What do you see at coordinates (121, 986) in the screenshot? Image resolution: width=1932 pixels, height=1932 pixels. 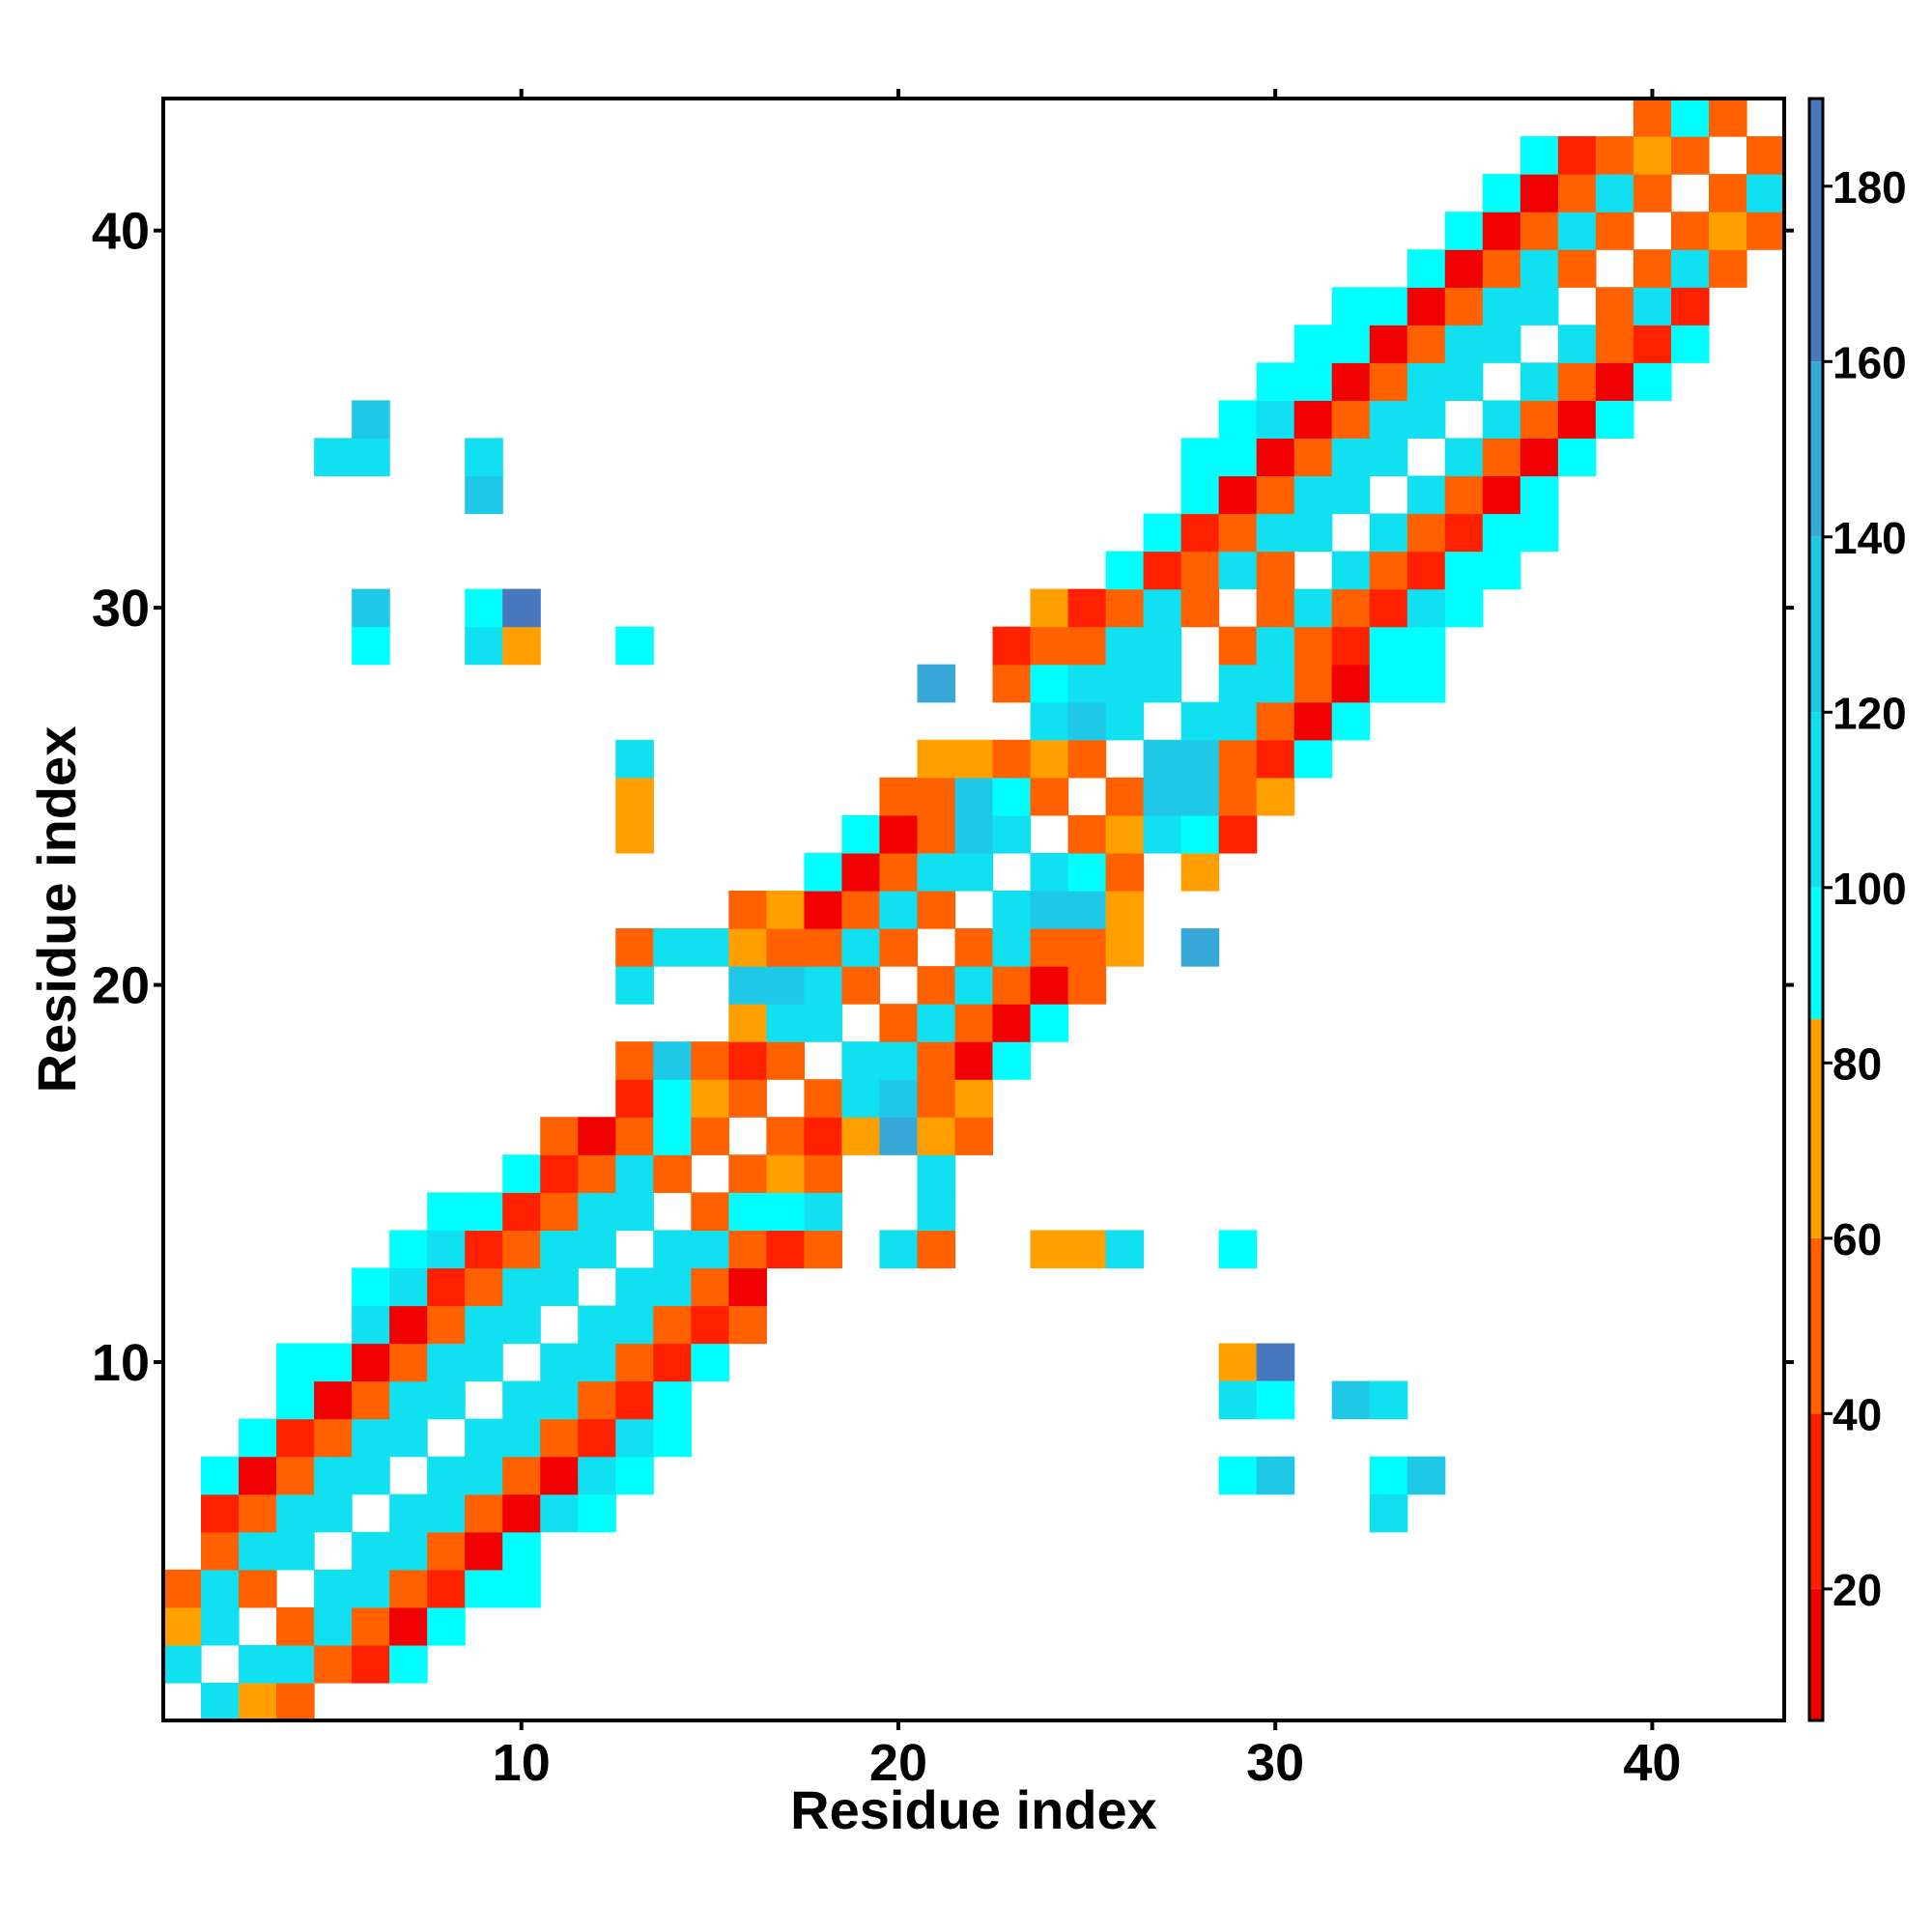 I see `y-tick-label: 20` at bounding box center [121, 986].